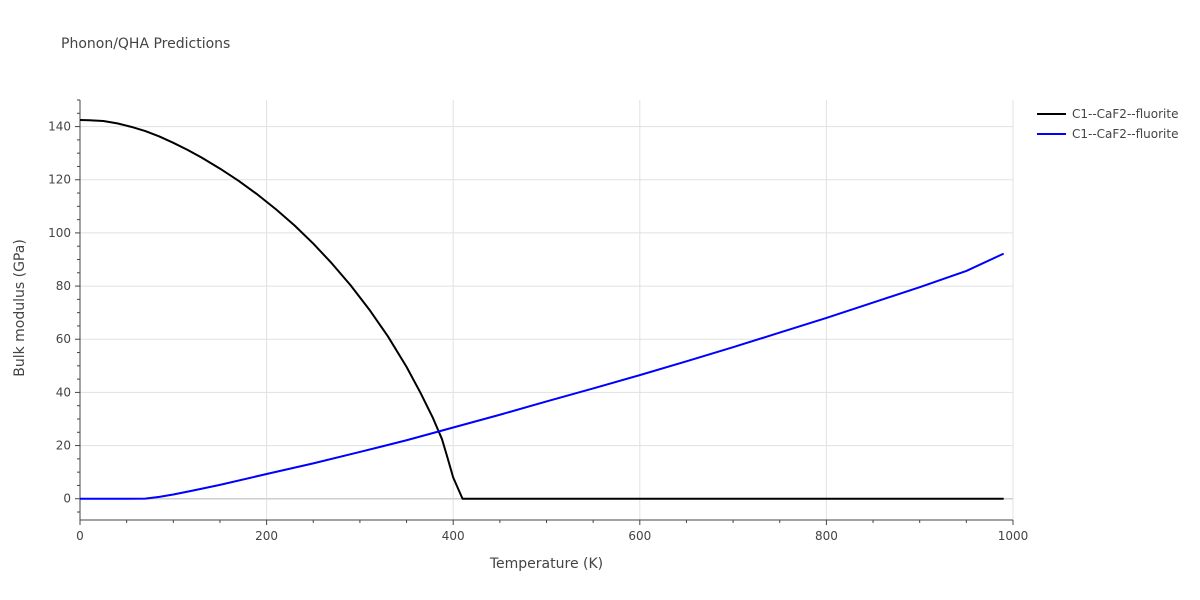 The height and width of the screenshot is (600, 1200). Describe the element at coordinates (59, 180) in the screenshot. I see `y-tick-label: 120` at that location.